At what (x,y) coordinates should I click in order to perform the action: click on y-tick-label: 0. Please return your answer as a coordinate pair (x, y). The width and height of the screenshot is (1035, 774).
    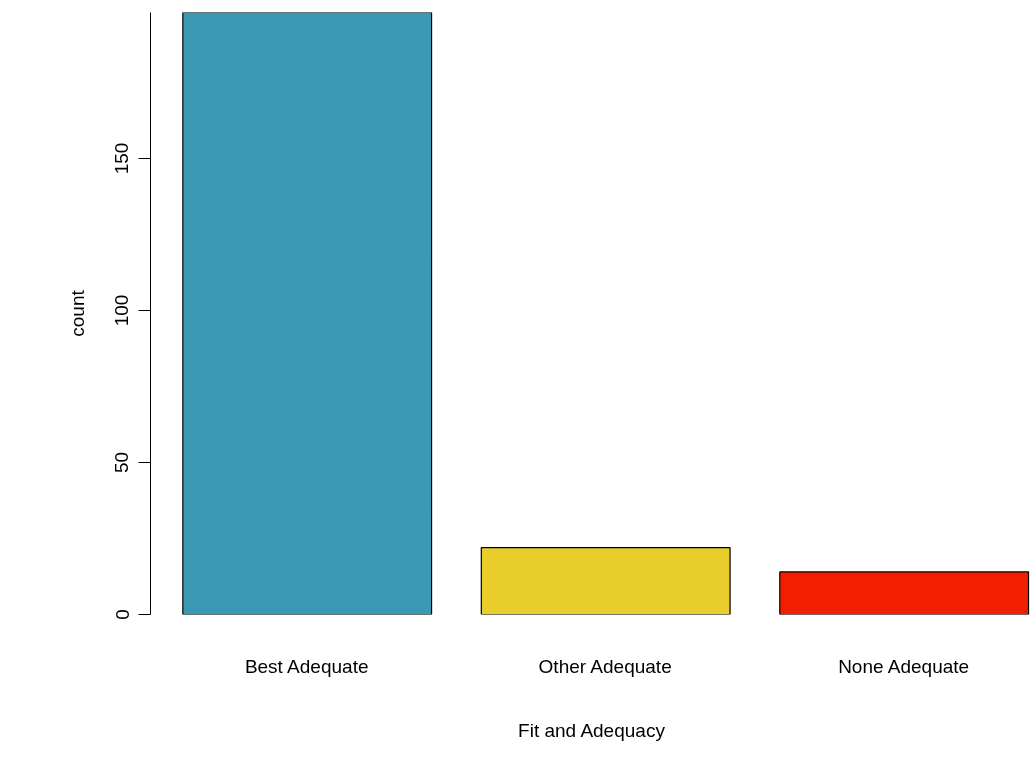
    Looking at the image, I should click on (122, 614).